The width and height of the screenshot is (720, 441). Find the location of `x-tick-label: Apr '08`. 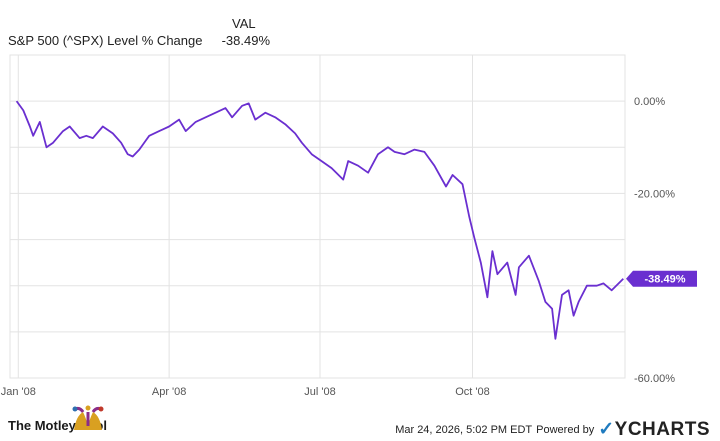

x-tick-label: Apr '08 is located at coordinates (169, 392).